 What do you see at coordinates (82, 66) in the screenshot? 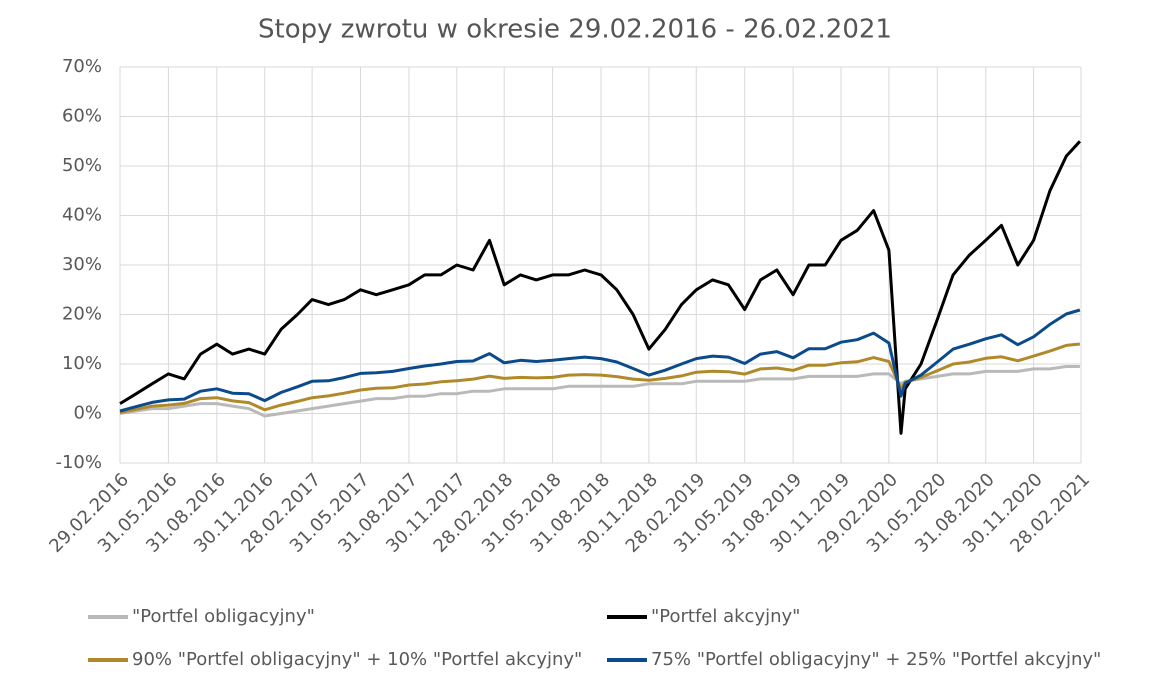
I see `y-tick-label: 70%` at bounding box center [82, 66].